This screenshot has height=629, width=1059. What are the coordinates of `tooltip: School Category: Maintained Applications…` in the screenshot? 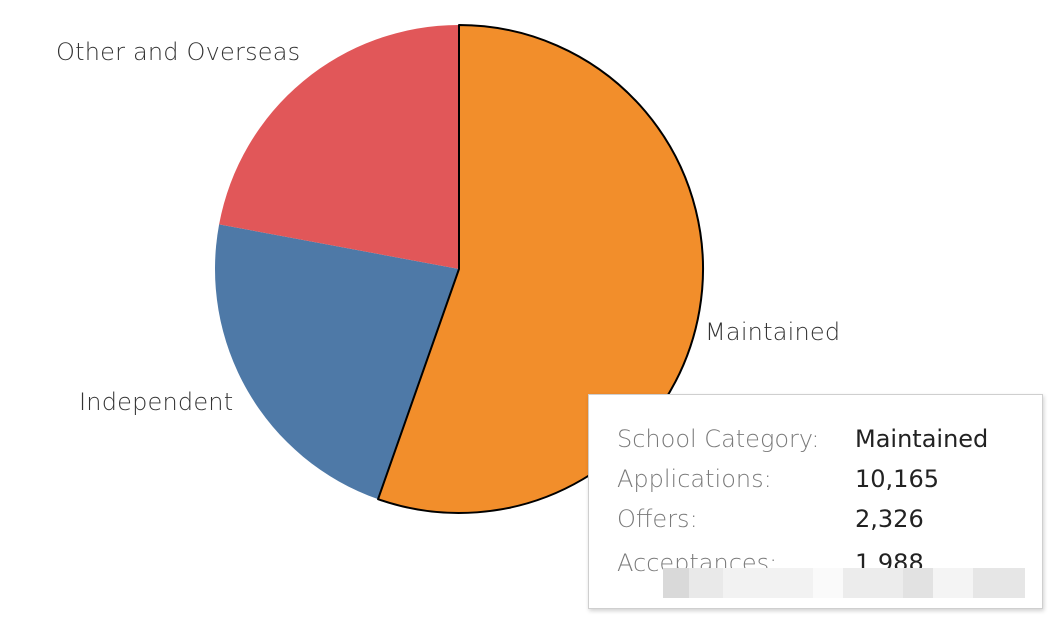 It's located at (815, 501).